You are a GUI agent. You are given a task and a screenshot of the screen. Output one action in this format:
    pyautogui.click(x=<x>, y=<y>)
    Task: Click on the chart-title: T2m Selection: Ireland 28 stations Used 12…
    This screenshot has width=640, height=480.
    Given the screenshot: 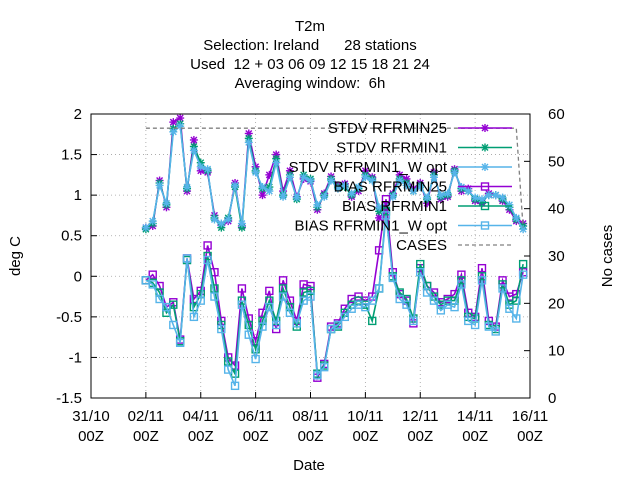 What is the action you would take?
    pyautogui.click(x=310, y=55)
    